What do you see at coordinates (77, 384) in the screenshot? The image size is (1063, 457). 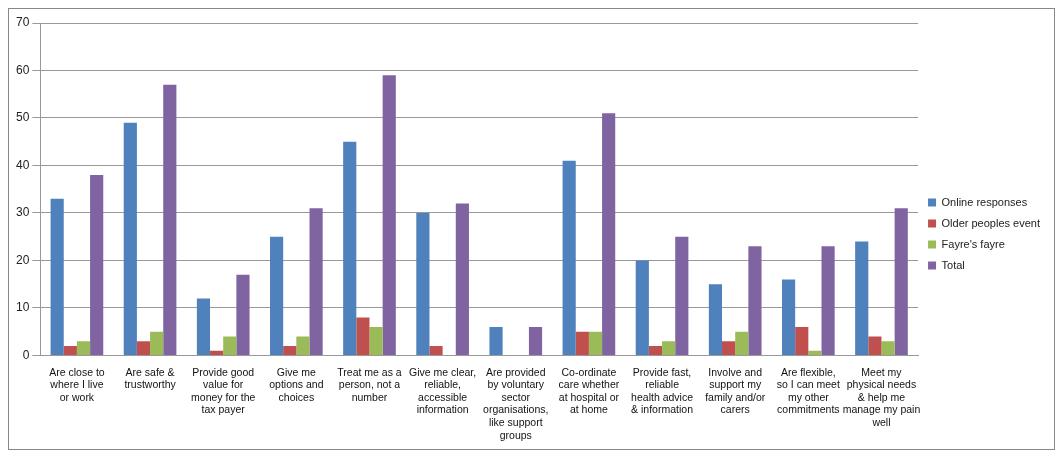 I see `x-tick-label: Are close to where I live or work` at bounding box center [77, 384].